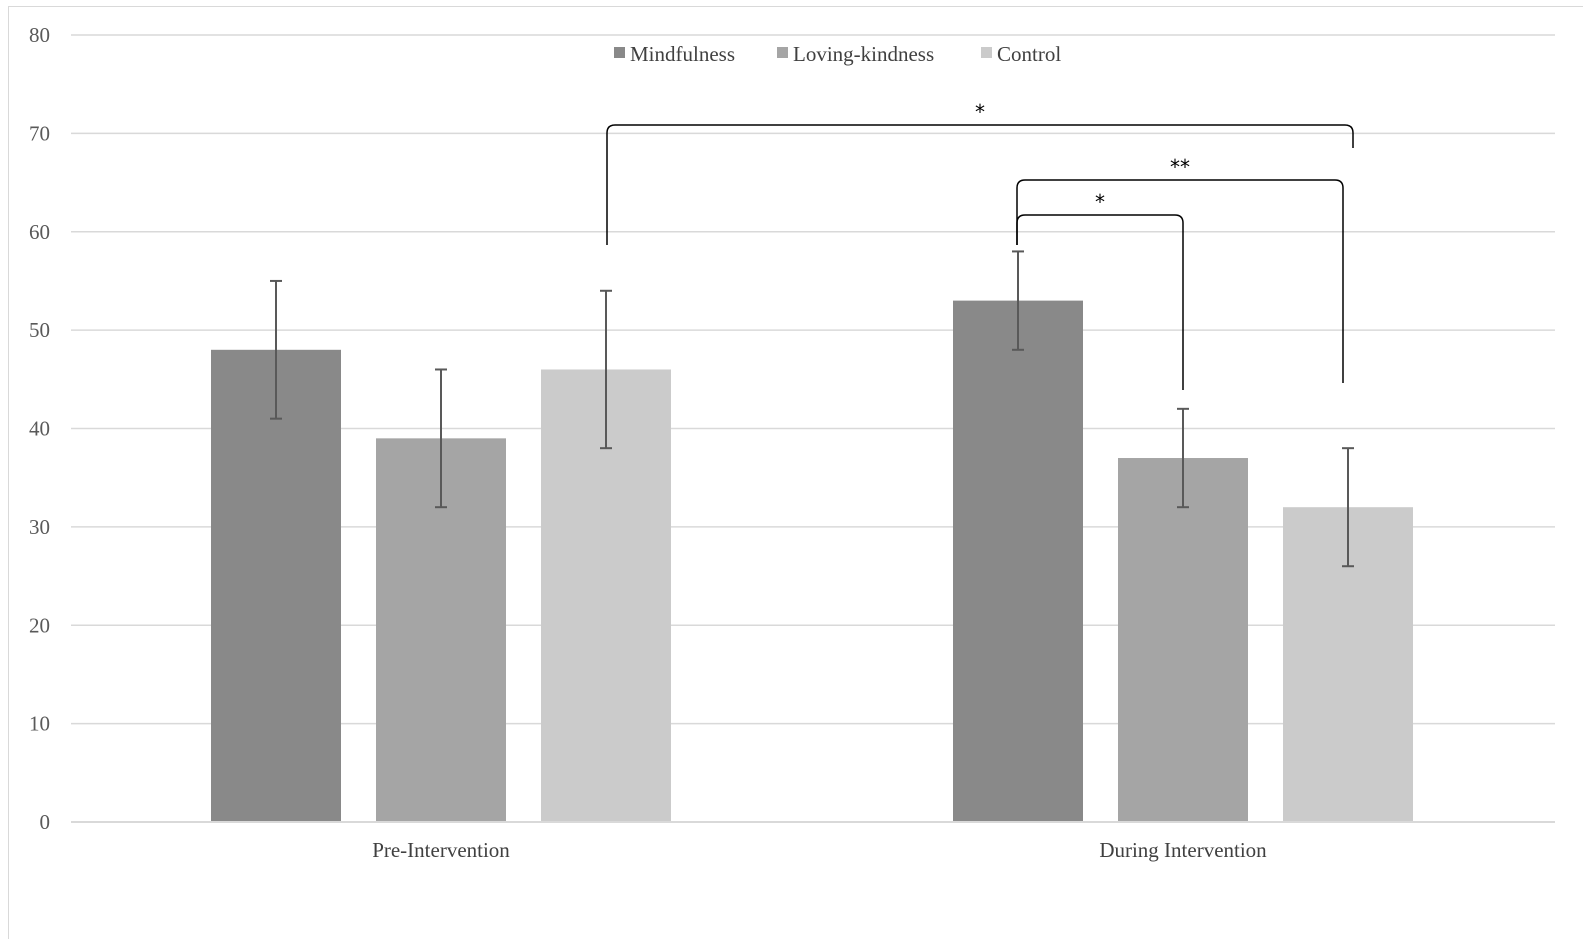 This screenshot has width=1589, height=945. Describe the element at coordinates (39, 527) in the screenshot. I see `y-tick-label: 30` at that location.